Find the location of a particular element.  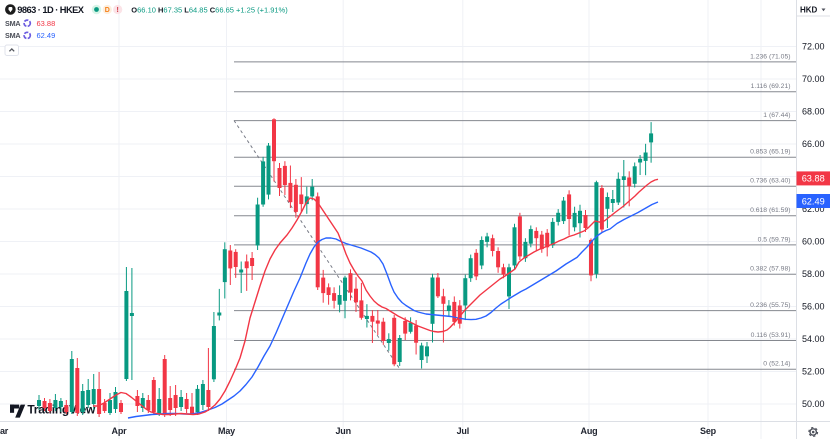

svg-text: 50.00 is located at coordinates (813, 404).